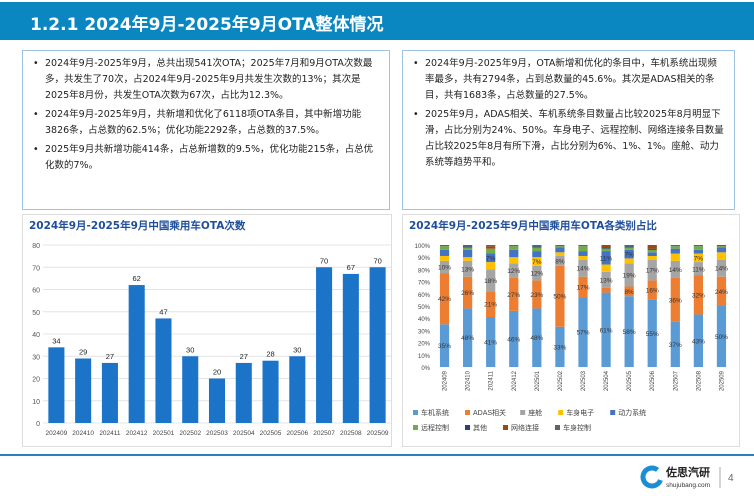  Describe the element at coordinates (83, 351) in the screenshot. I see `data-label: 29` at that location.